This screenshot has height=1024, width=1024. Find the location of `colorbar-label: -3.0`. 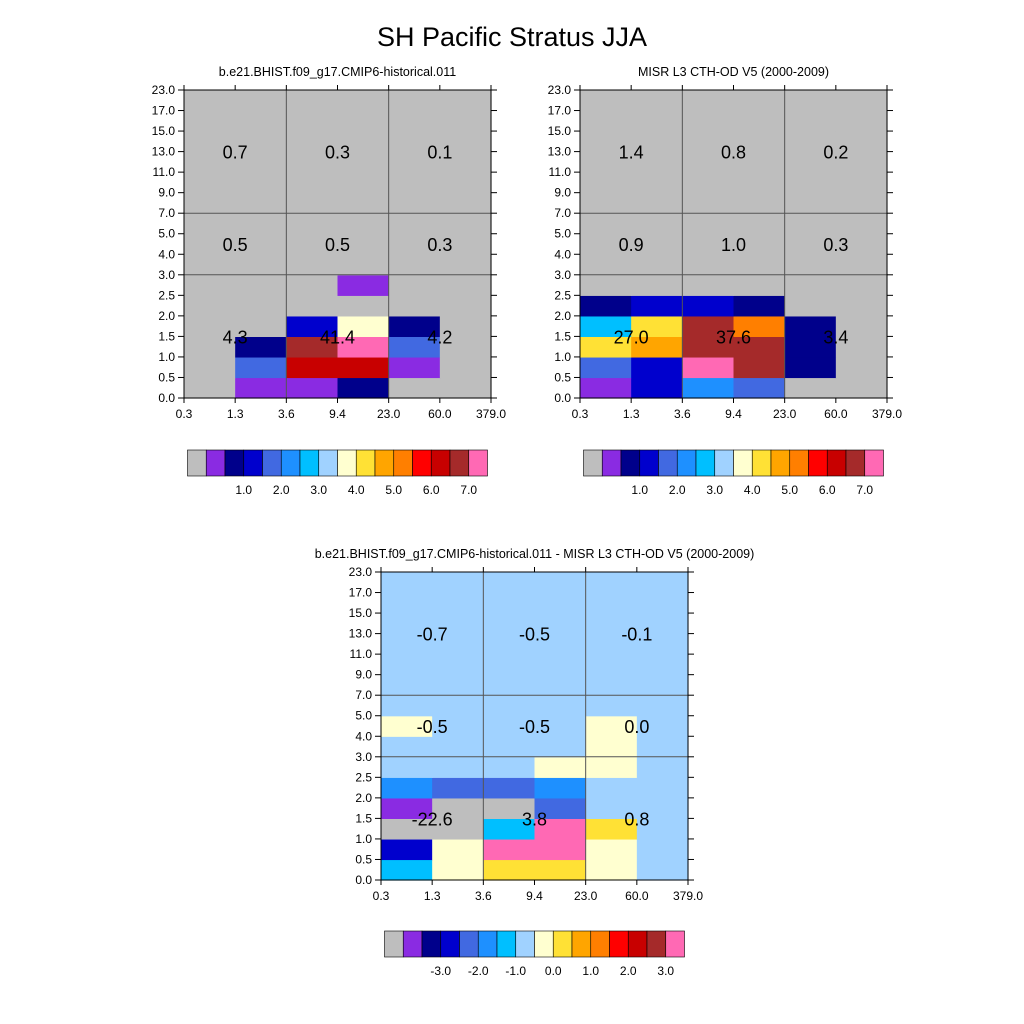

colorbar-label: -3.0 is located at coordinates (440, 971).